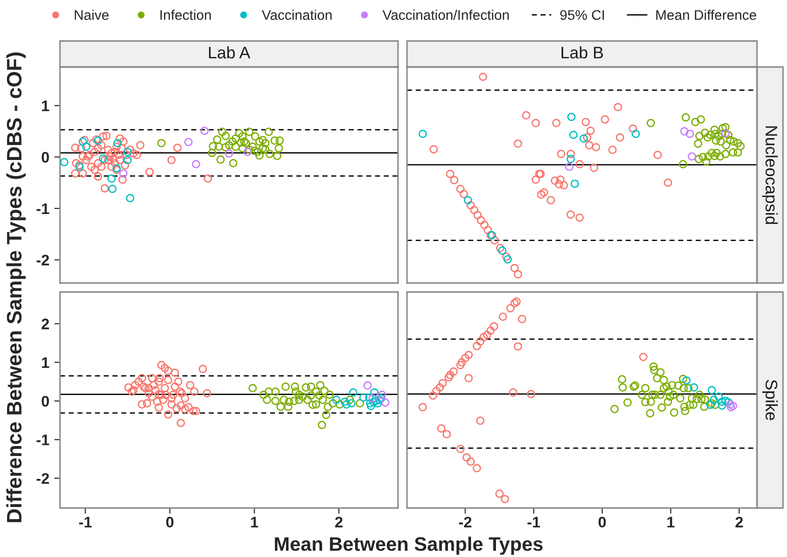 The height and width of the screenshot is (557, 787). I want to click on legend-label: Infection, so click(185, 15).